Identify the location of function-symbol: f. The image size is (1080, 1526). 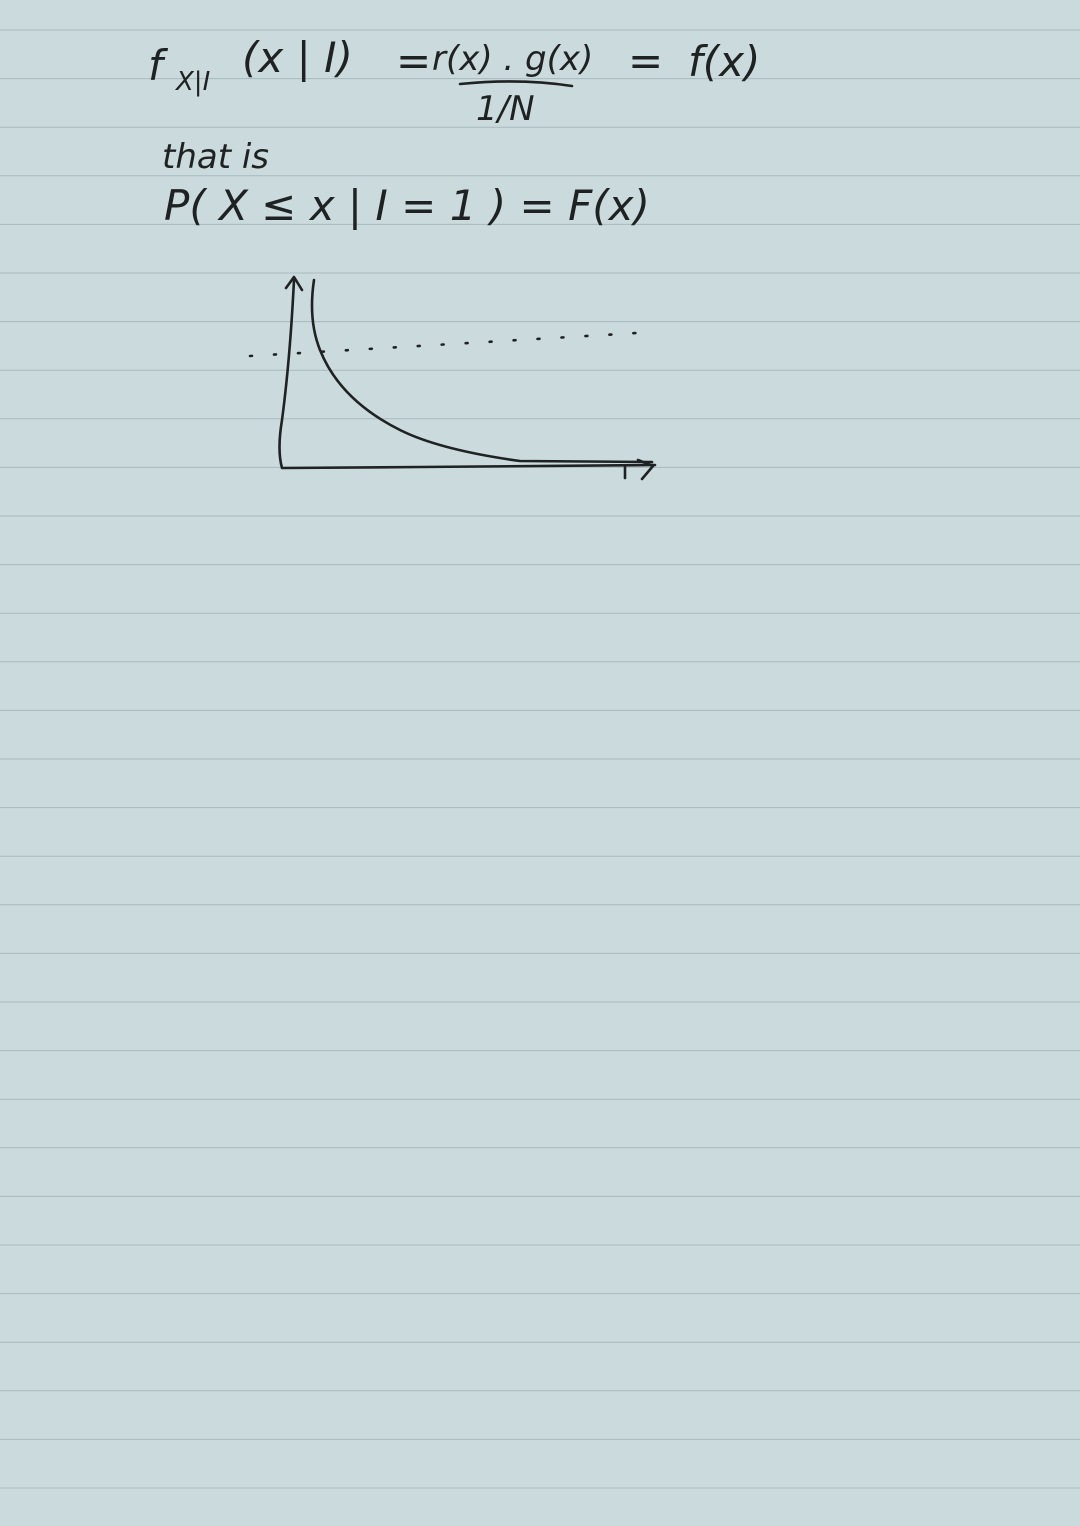
(158, 65).